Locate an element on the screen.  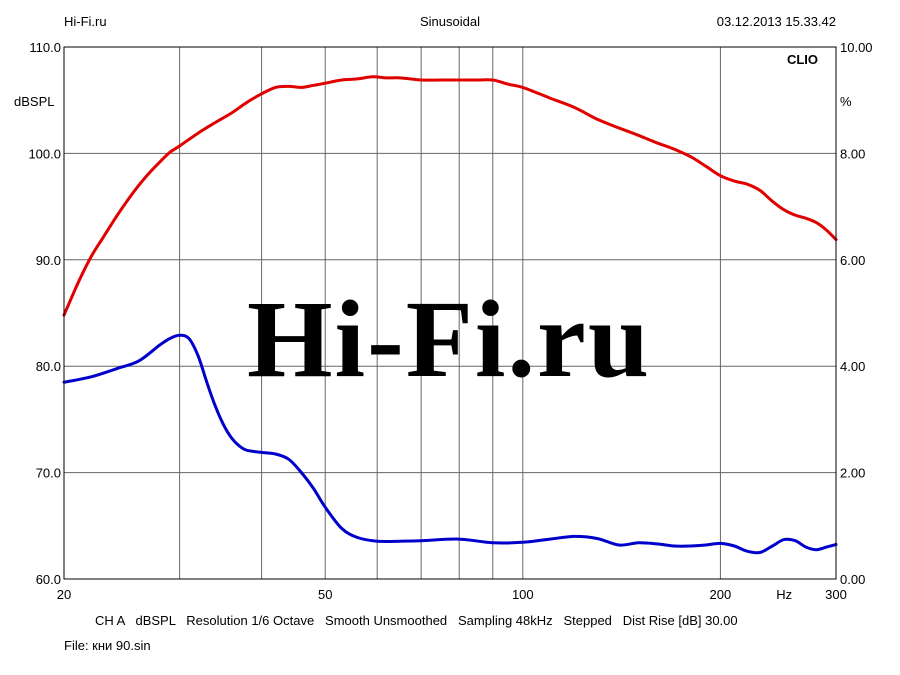
y-tick-label-left: 100.0 is located at coordinates (44, 153).